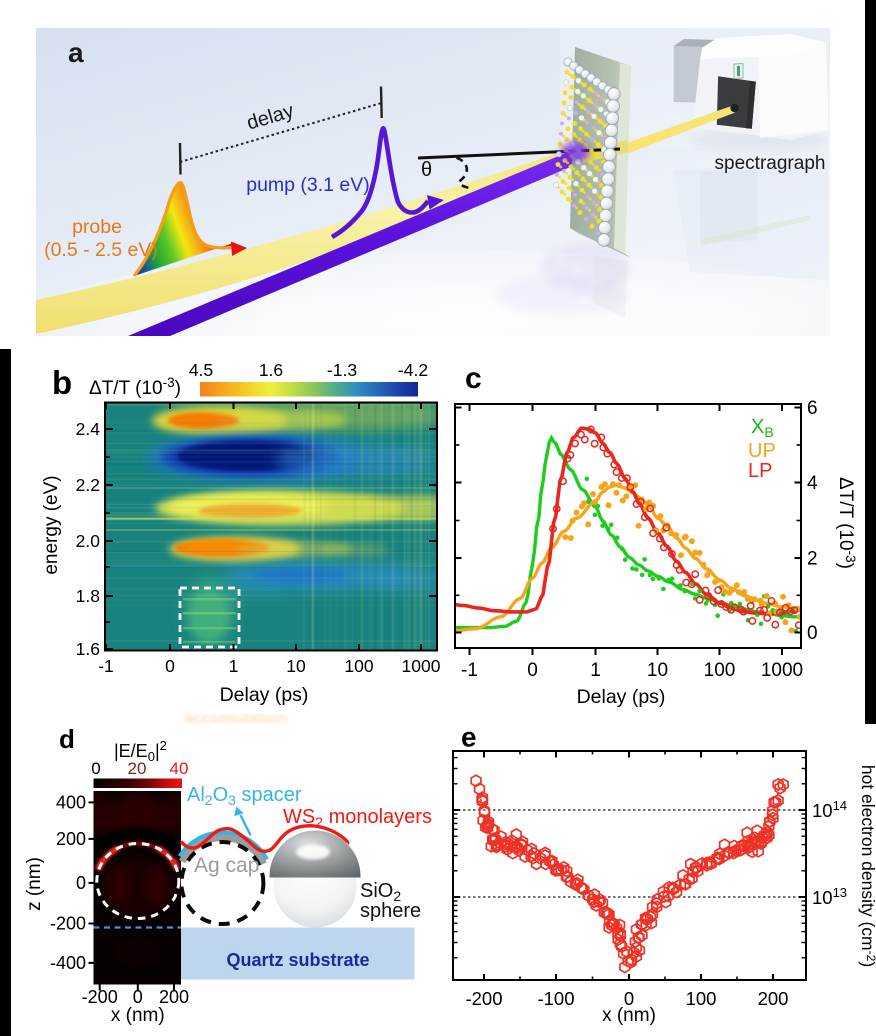 The width and height of the screenshot is (876, 1036). I want to click on svg-text: 2, so click(812, 559).